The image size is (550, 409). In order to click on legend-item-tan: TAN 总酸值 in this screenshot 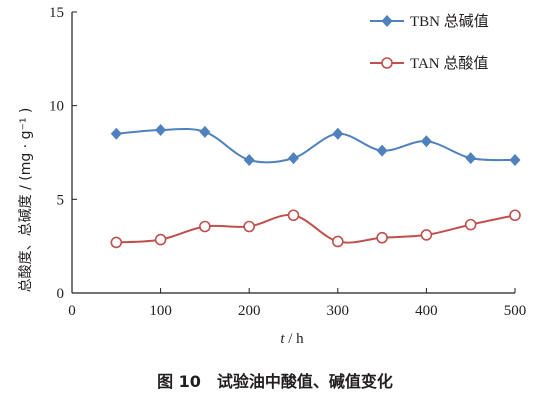, I will do `click(429, 63)`.